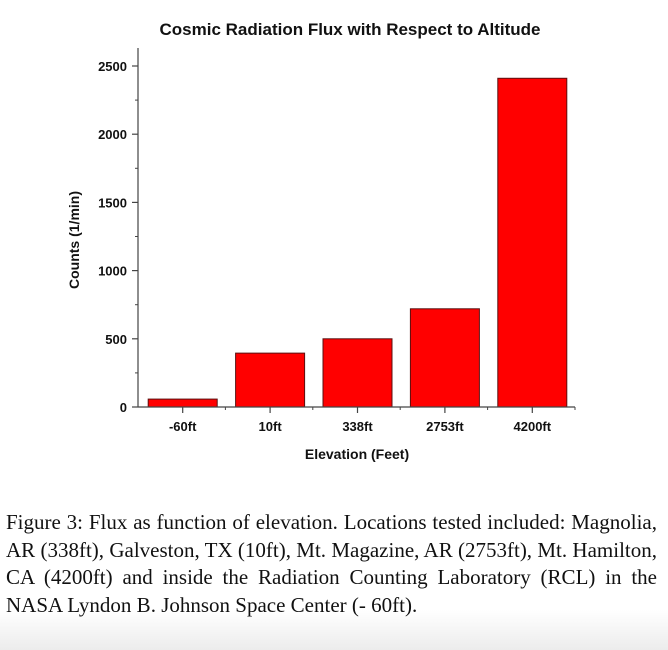  Describe the element at coordinates (112, 271) in the screenshot. I see `y-tick-label: 1000` at that location.